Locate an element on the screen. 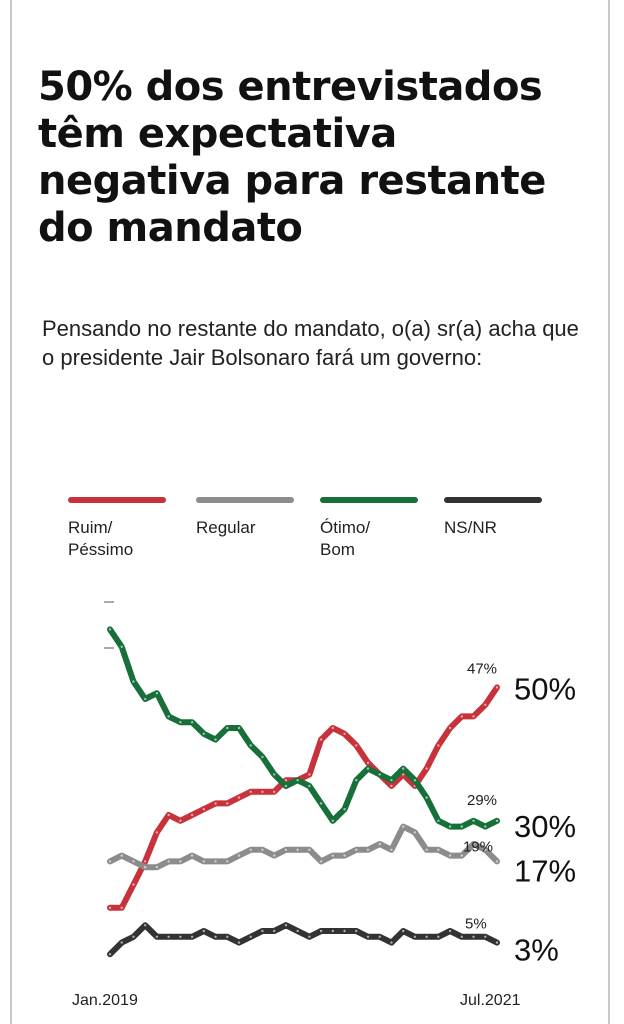 The width and height of the screenshot is (624, 1024). data-label-last-otimo-bom: 29% is located at coordinates (482, 800).